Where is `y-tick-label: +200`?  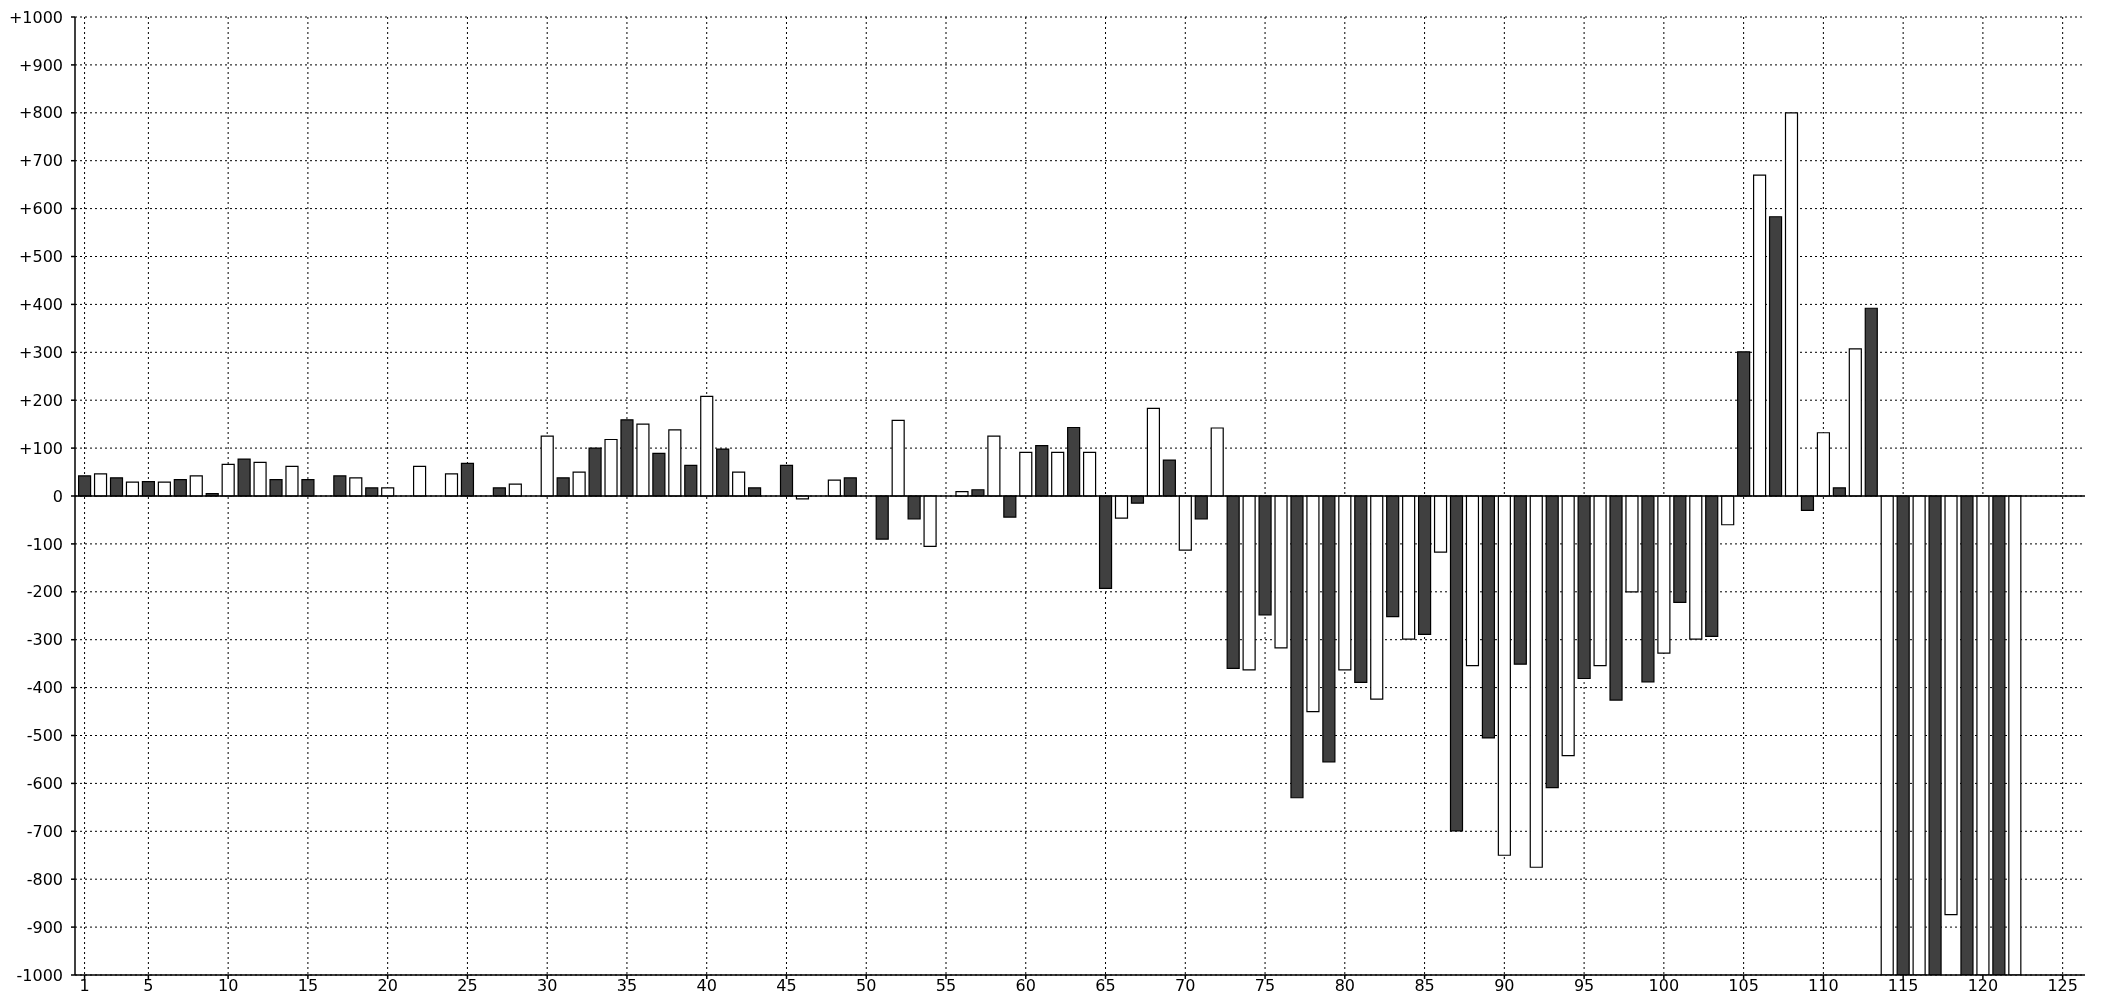
y-tick-label: +200 is located at coordinates (41, 400).